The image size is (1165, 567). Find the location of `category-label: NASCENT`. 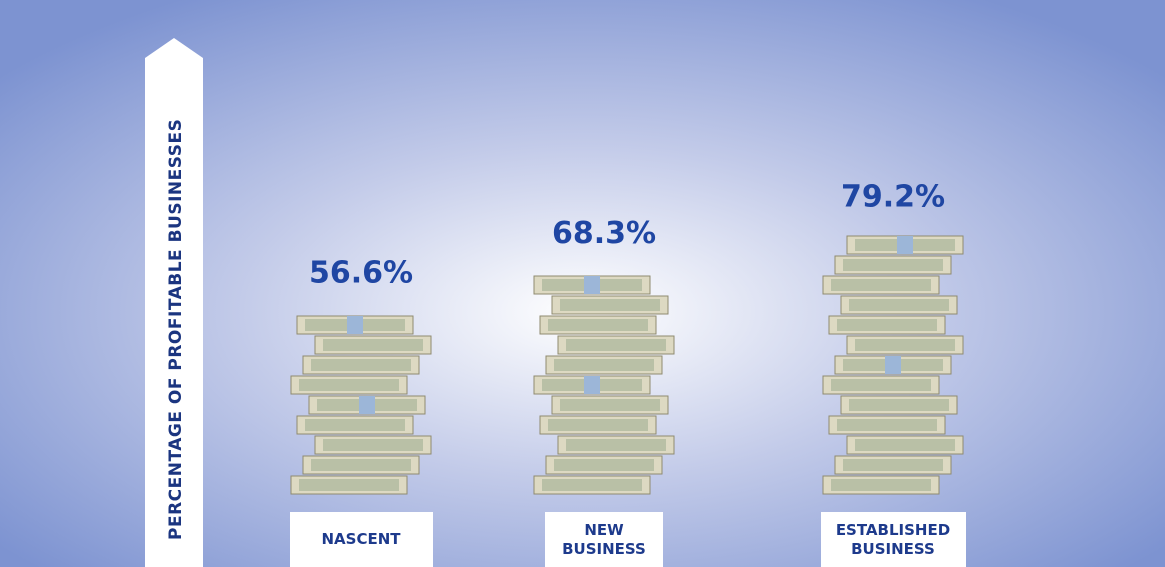

category-label: NASCENT is located at coordinates (361, 539).